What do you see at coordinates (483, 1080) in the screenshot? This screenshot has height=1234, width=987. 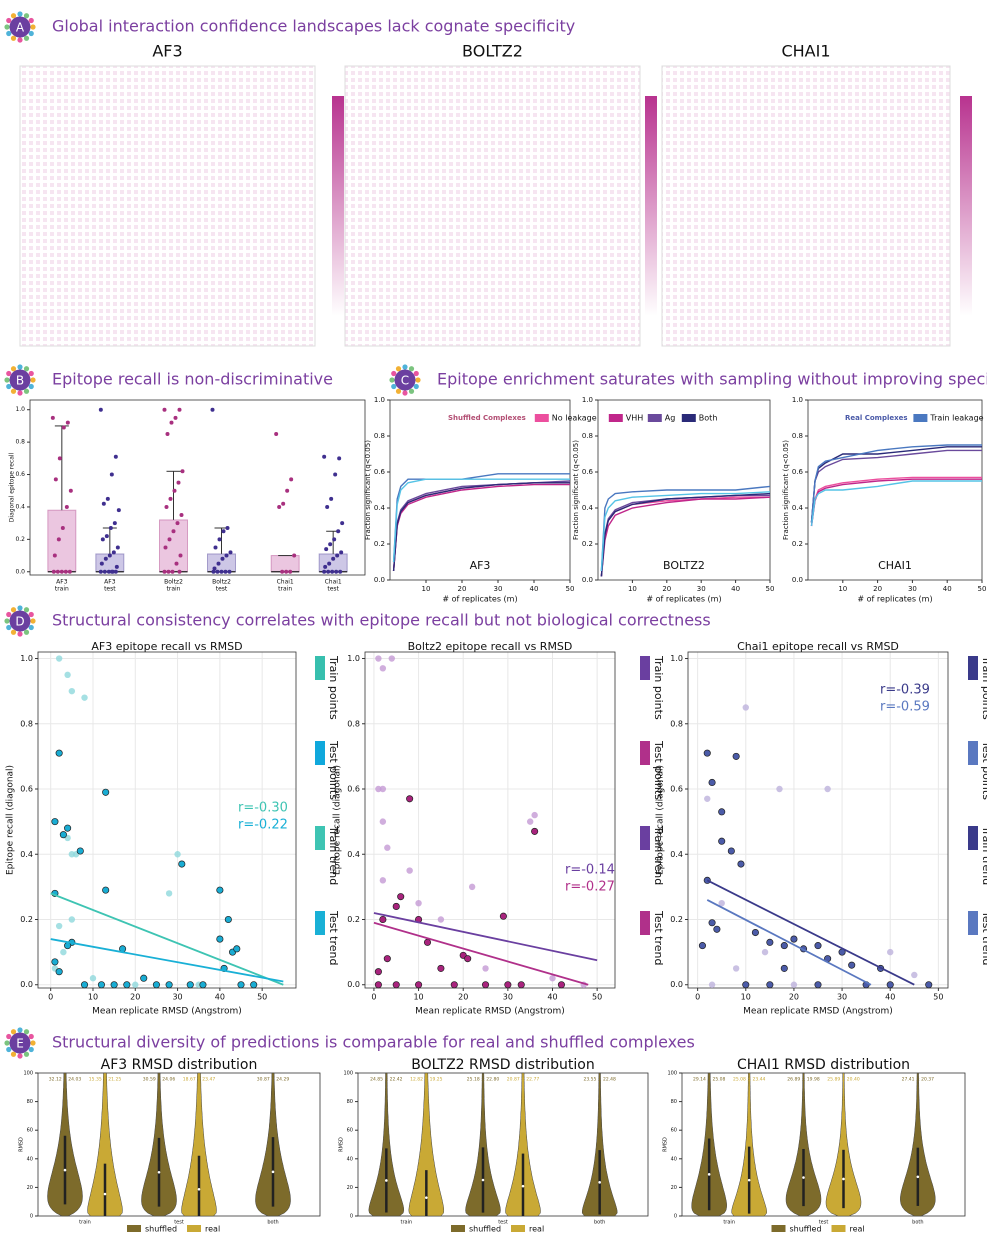 I see `value-label: 25.18 ± 22.80` at bounding box center [483, 1080].